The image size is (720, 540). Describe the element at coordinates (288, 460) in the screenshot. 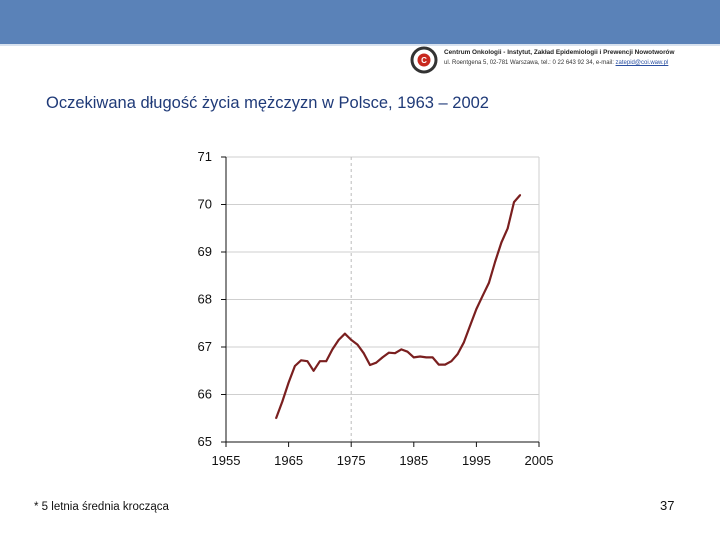

I see `x-tick-label: 1965` at that location.